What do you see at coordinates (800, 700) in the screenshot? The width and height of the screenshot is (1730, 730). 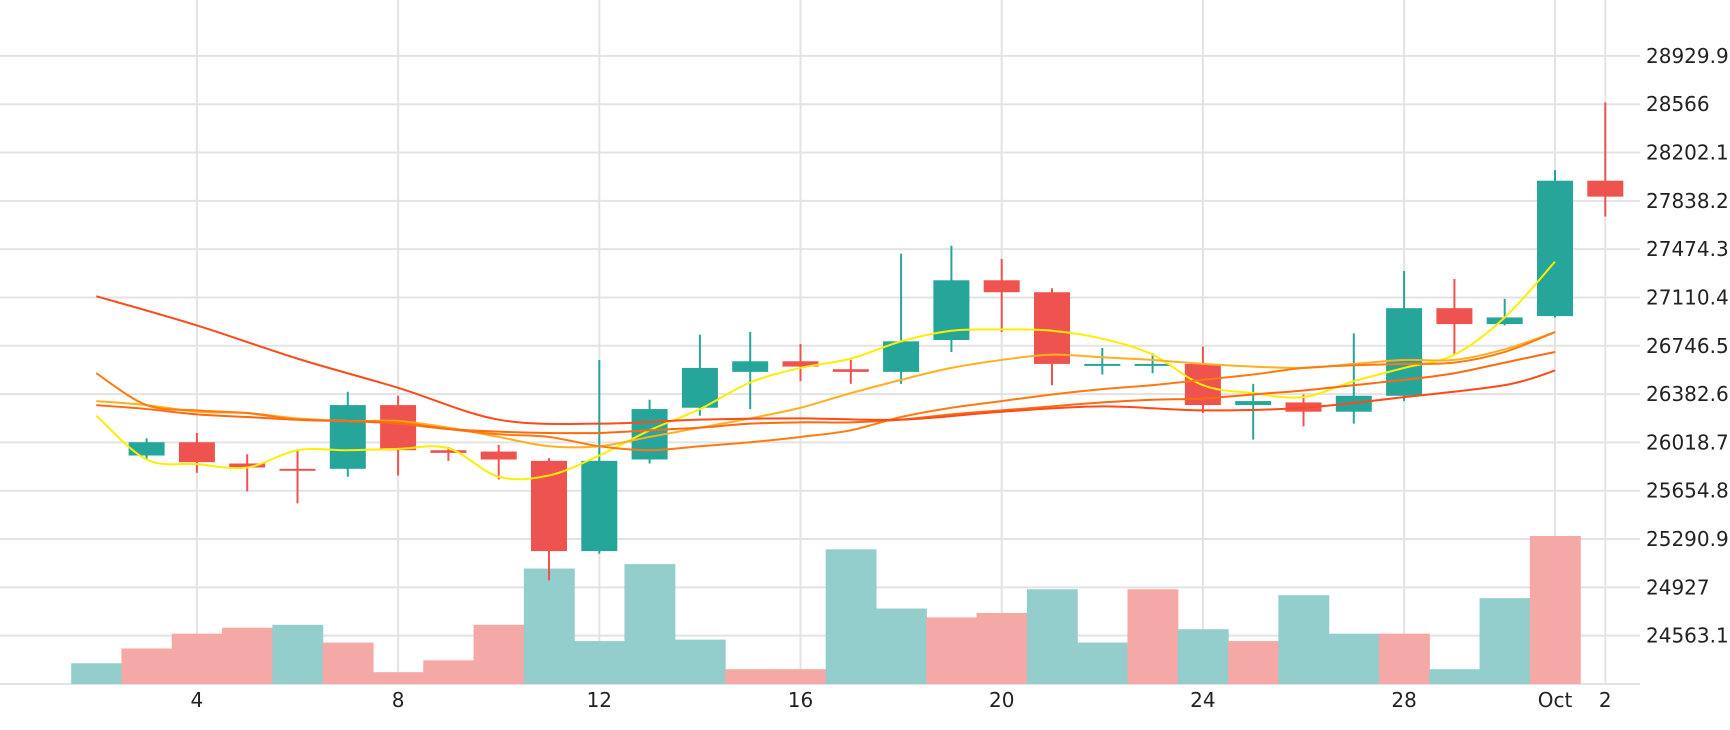 I see `x-tick-label: 16` at bounding box center [800, 700].